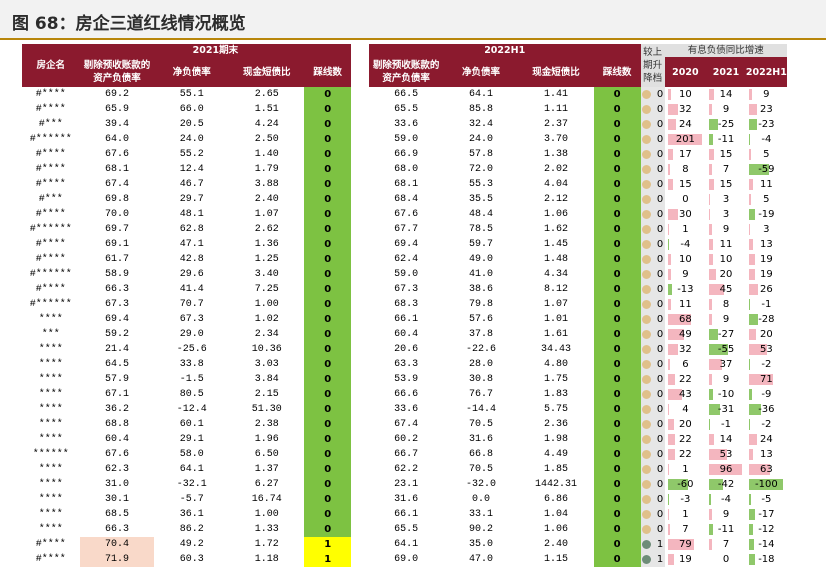 Image resolution: width=826 pixels, height=567 pixels. I want to click on growth-value: 14, so click(726, 94).